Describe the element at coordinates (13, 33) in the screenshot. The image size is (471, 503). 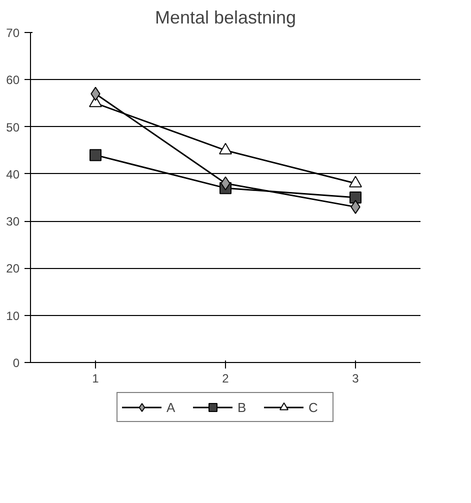
I see `y-tick-label: 70` at that location.